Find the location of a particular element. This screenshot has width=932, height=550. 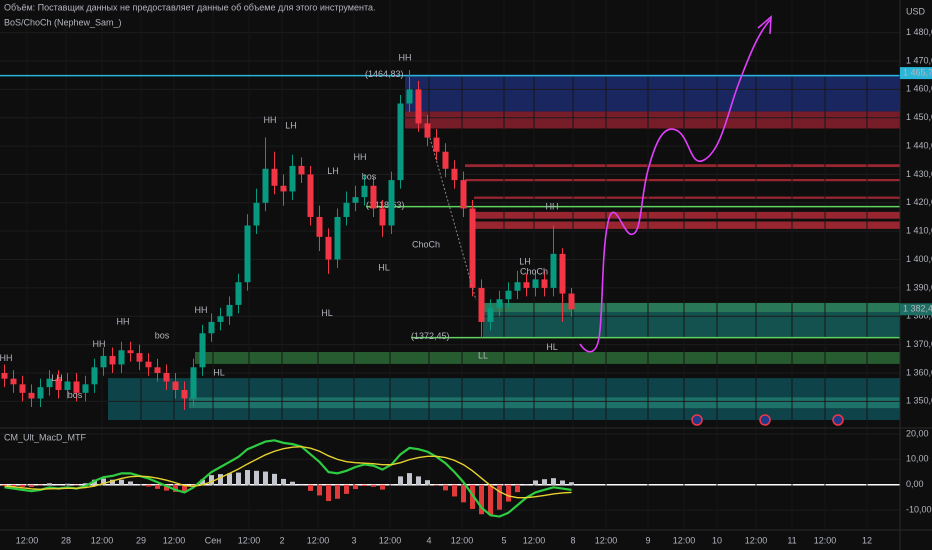

macd-tick-label: -10,00 is located at coordinates (919, 510).